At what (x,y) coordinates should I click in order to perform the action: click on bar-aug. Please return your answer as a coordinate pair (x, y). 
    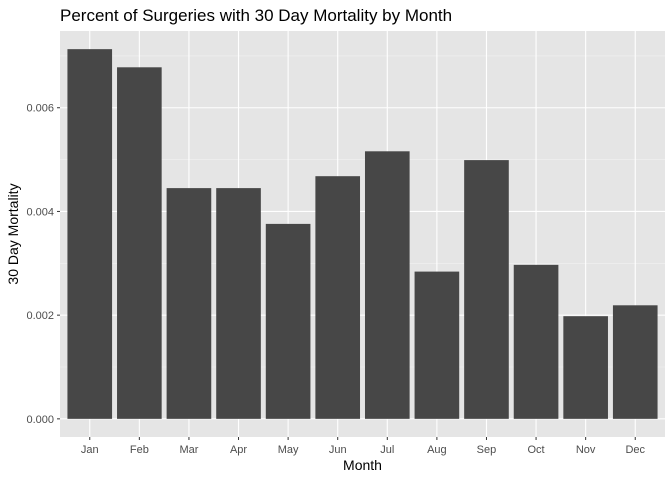
    Looking at the image, I should click on (437, 345).